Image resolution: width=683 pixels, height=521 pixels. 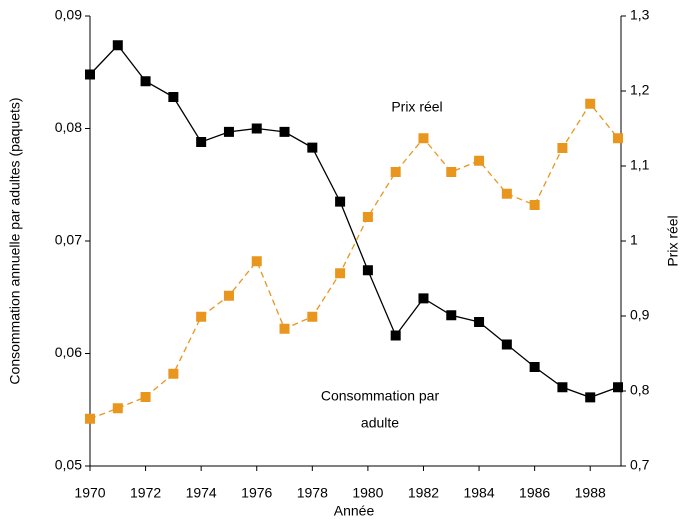 What do you see at coordinates (640, 90) in the screenshot?
I see `y2-tick-label: 1,2` at bounding box center [640, 90].